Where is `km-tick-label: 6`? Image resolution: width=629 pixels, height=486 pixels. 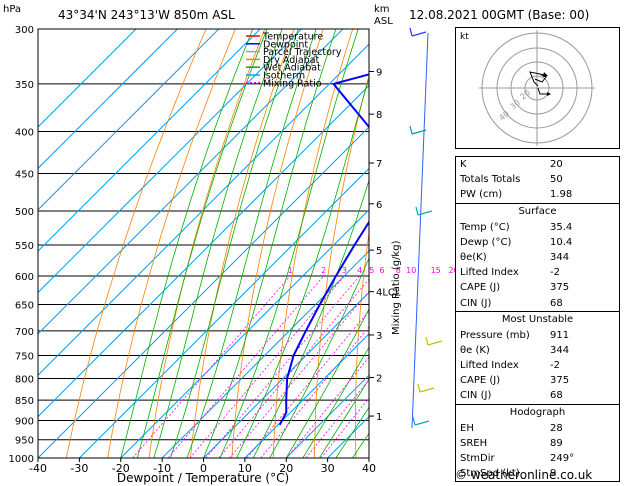
km-tick-label: 6 is located at coordinates (379, 205).